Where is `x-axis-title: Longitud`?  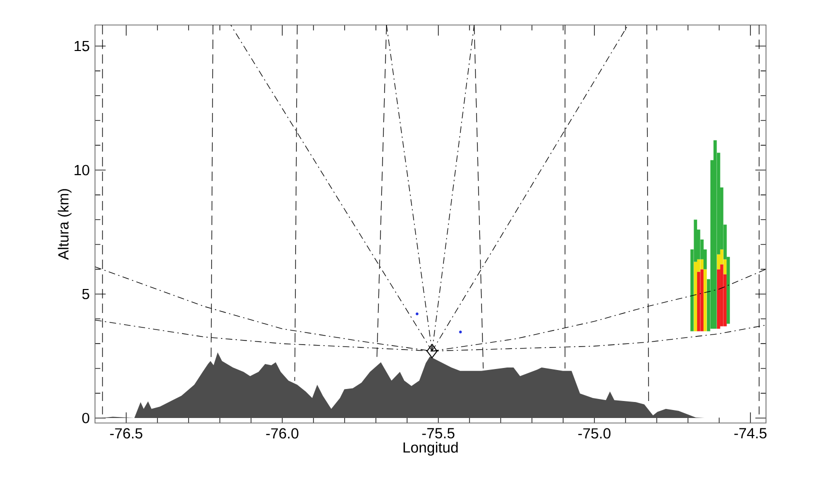 x-axis-title: Longitud is located at coordinates (431, 449).